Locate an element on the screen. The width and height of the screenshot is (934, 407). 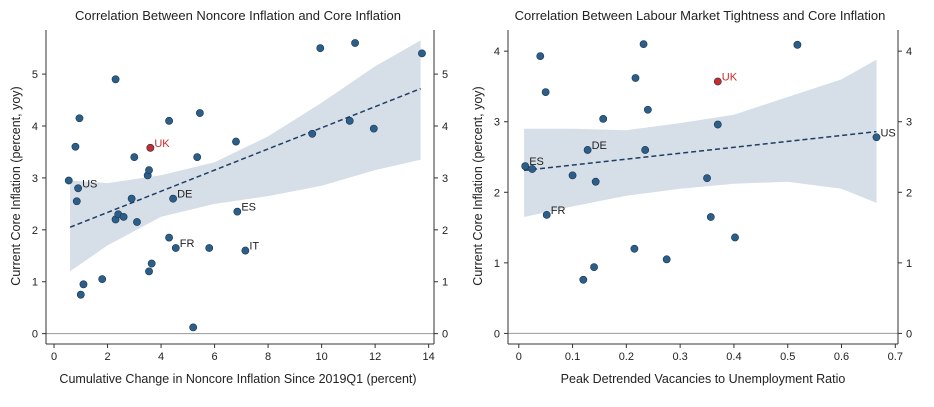
x-tick-label: 2 is located at coordinates (107, 357).